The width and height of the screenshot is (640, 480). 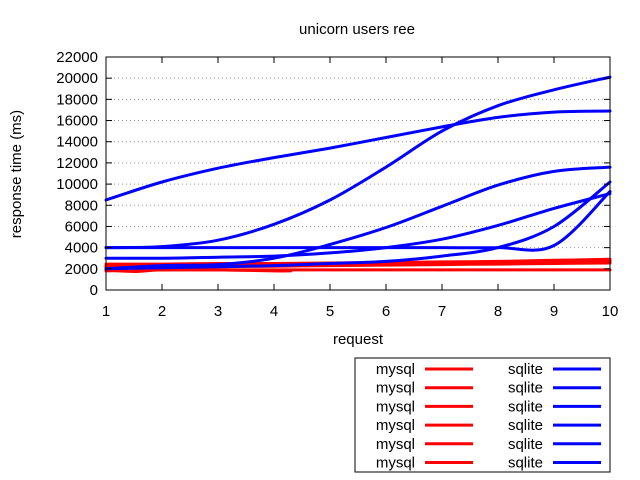 What do you see at coordinates (77, 99) in the screenshot?
I see `y-tick-label: 18000` at bounding box center [77, 99].